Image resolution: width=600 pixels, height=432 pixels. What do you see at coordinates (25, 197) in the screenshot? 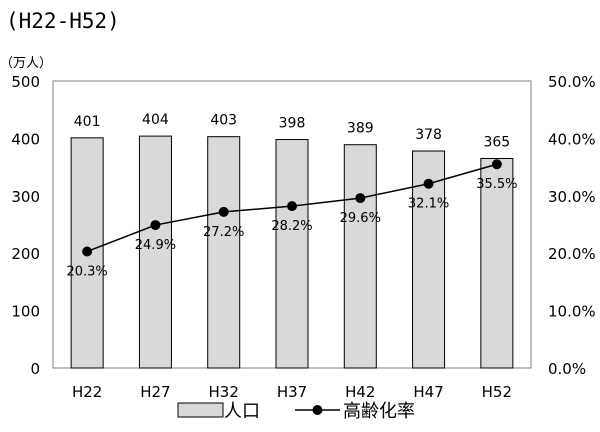
I see `left-tick-300: 300` at bounding box center [25, 197].